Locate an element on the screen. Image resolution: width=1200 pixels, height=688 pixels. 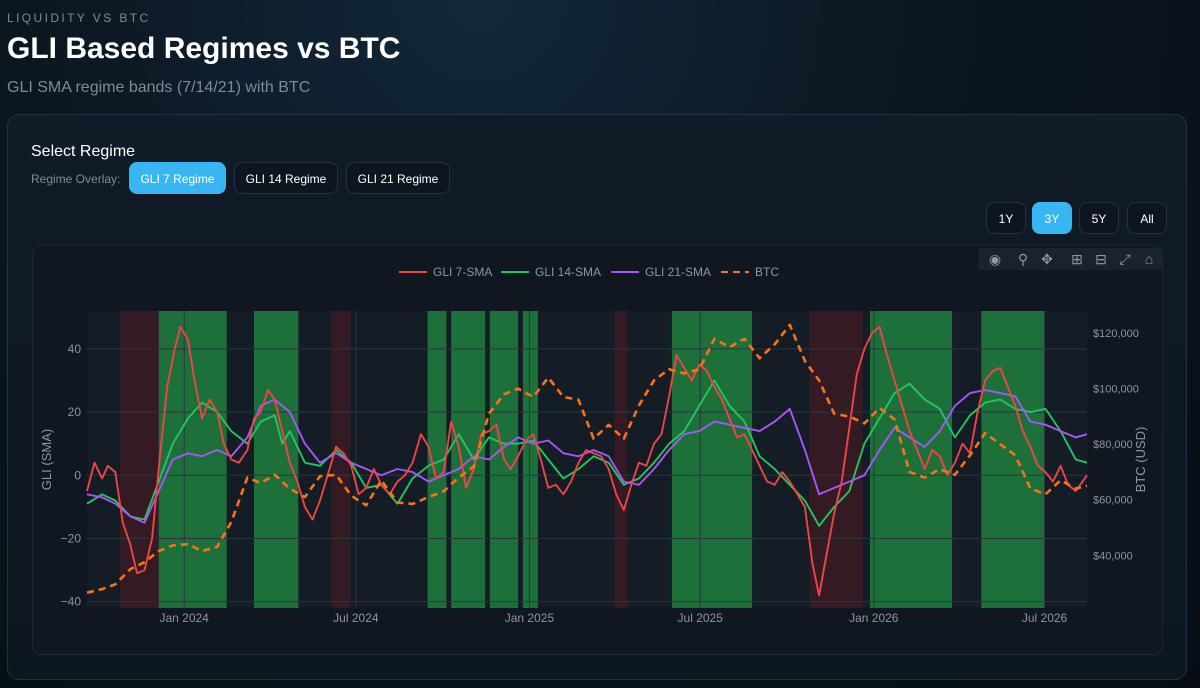
y2-tick-label: $120,000 is located at coordinates (1116, 334).